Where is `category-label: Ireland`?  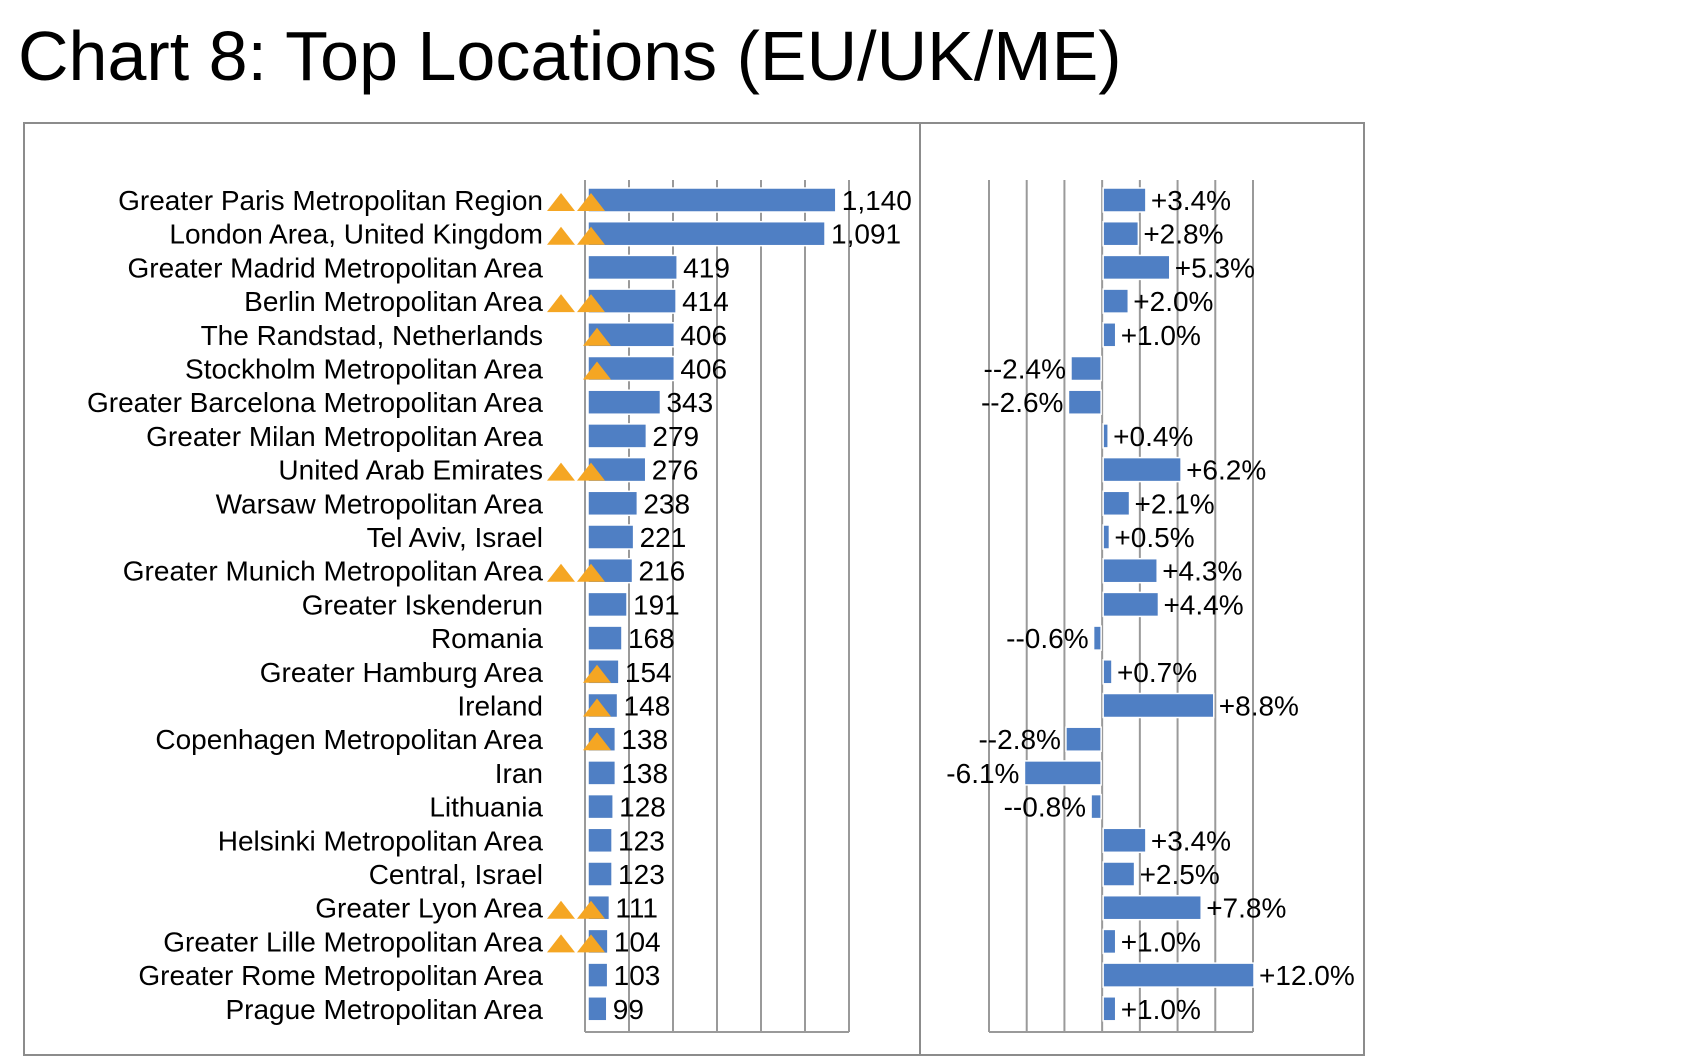
category-label: Ireland is located at coordinates (500, 706).